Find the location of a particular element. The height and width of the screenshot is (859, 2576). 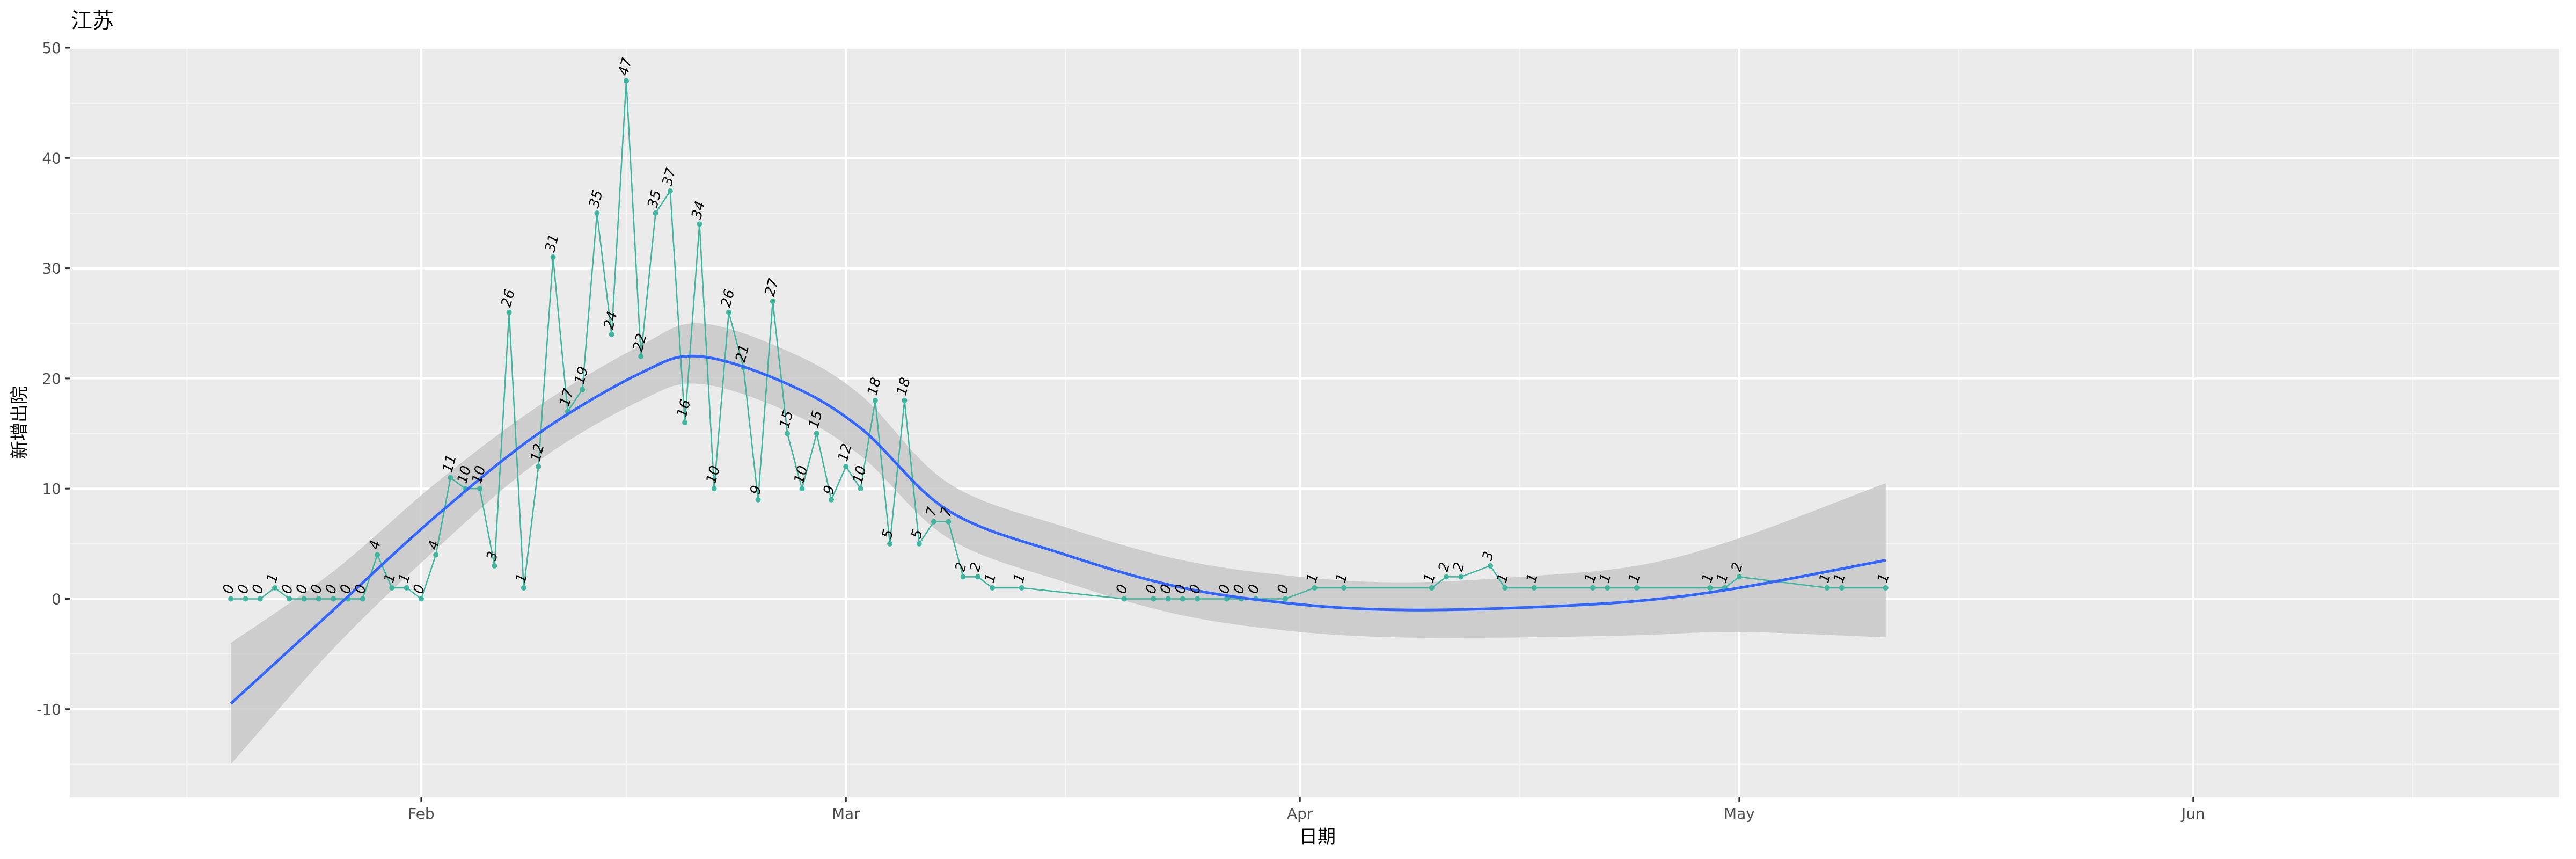

chart-title: 江苏 is located at coordinates (92, 21).